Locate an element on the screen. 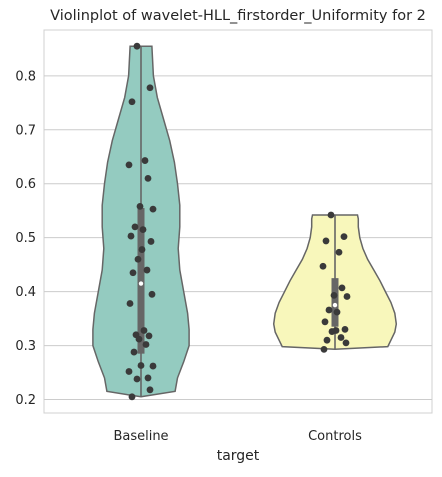  x-tick-labels: Baseline Controls is located at coordinates (237, 436).